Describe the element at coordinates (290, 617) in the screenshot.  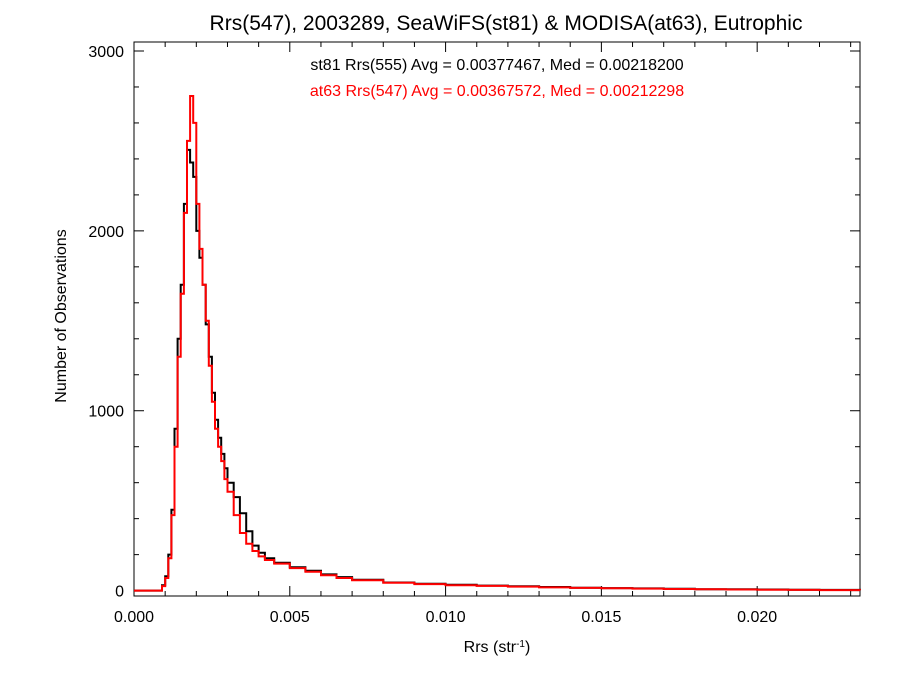
I see `x-tick-label: 0.005` at that location.